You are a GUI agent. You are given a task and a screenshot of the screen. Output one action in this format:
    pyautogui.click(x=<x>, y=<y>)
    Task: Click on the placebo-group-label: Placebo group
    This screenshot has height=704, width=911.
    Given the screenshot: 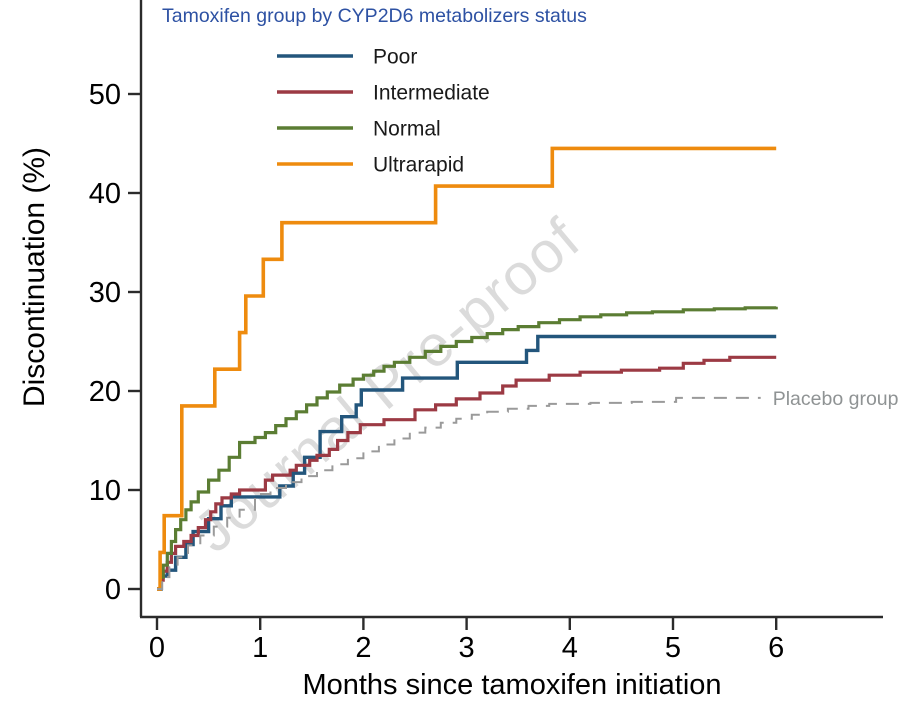 What is the action you would take?
    pyautogui.click(x=836, y=399)
    